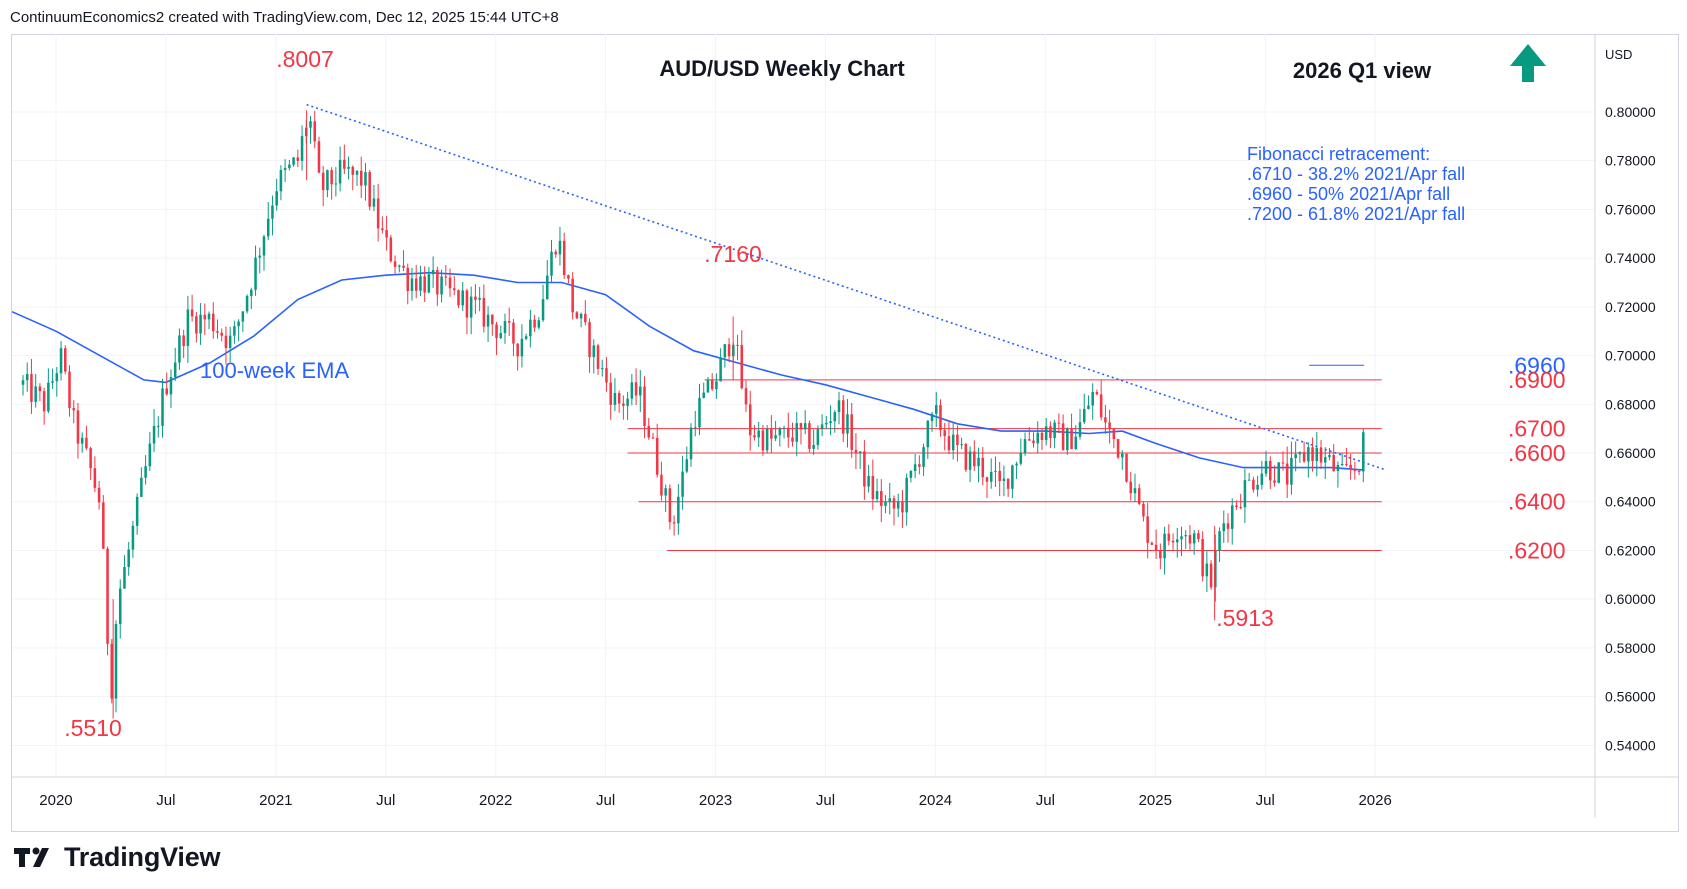 This screenshot has height=889, width=1687. I want to click on y-tick-label: 0.60000, so click(1630, 599).